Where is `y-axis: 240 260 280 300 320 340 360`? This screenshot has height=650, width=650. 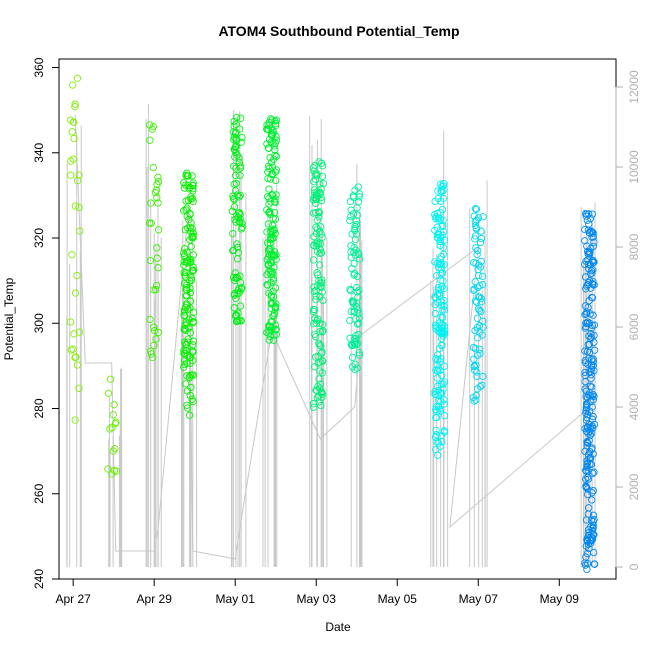 y-axis: 240 260 280 300 320 340 360 is located at coordinates (46, 323).